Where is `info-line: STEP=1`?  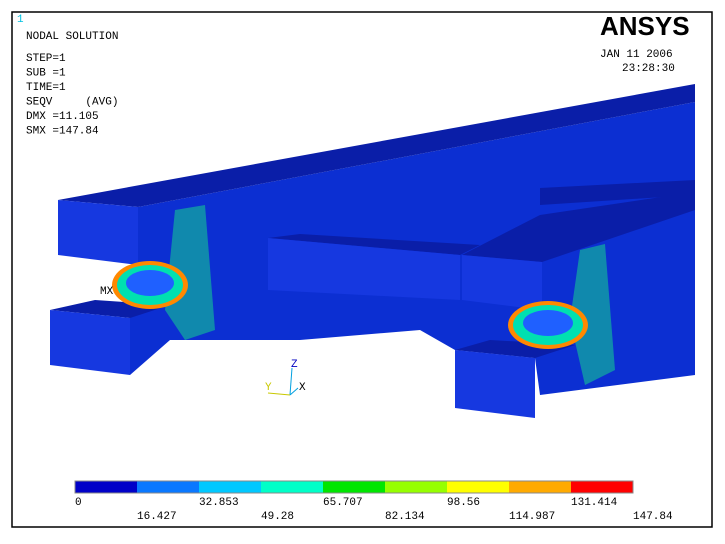
info-line: STEP=1 is located at coordinates (46, 59).